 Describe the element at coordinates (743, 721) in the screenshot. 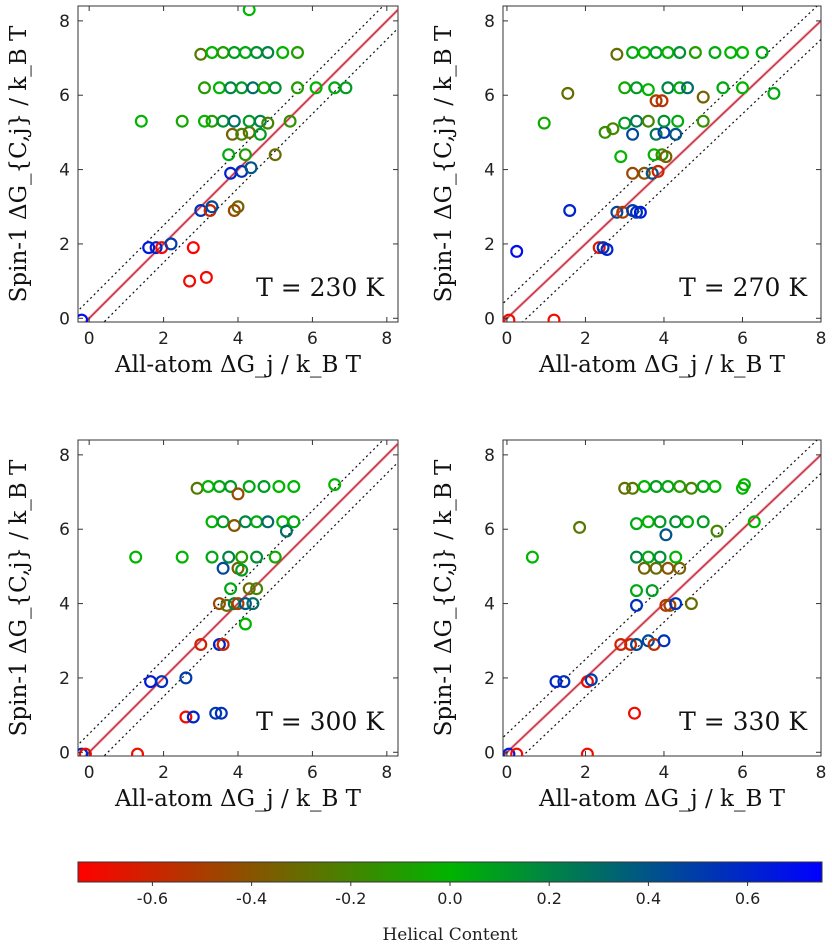

I see `temperature-label: T = 330 K` at that location.